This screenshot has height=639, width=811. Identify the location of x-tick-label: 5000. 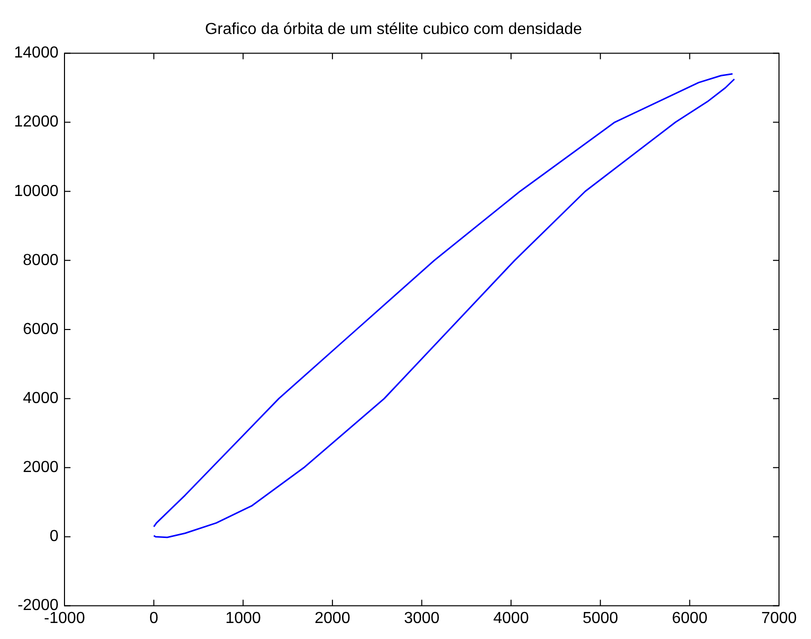
(600, 618).